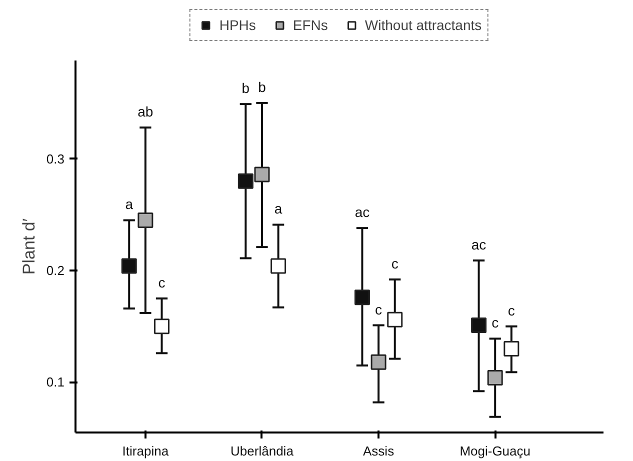 The image size is (633, 461). Describe the element at coordinates (55, 270) in the screenshot. I see `y-tick-label: 0.2` at that location.